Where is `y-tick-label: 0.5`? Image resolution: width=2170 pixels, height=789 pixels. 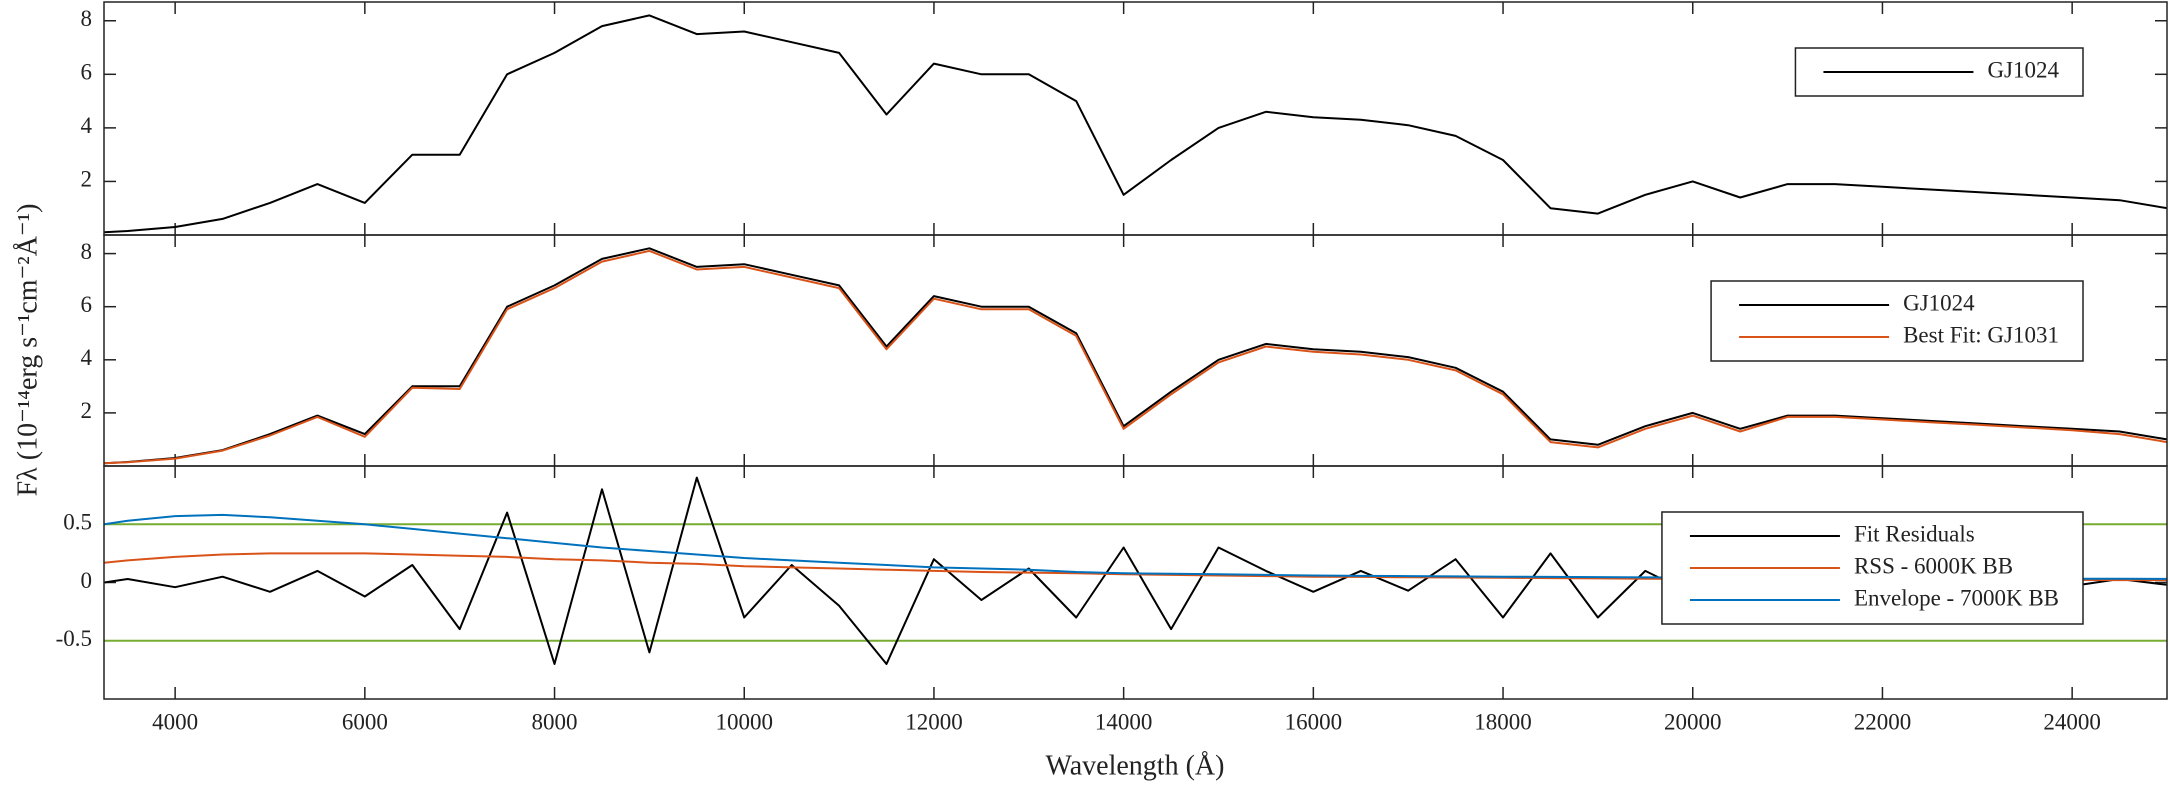
y-tick-label: 0.5 is located at coordinates (77, 522).